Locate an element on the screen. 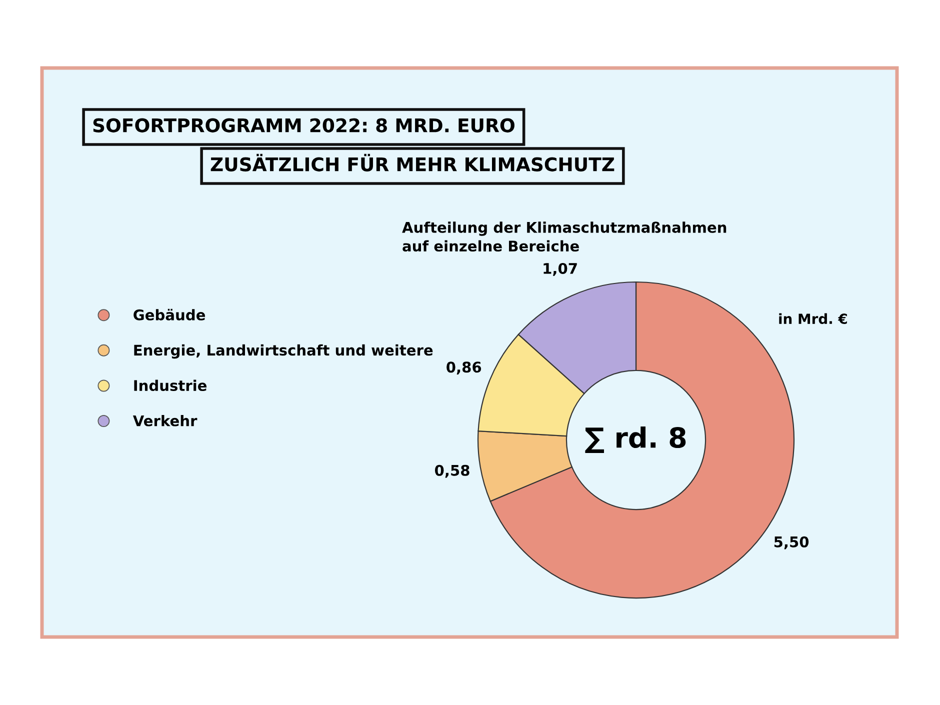 This screenshot has height=705, width=940. data-label: 5,50 is located at coordinates (791, 543).